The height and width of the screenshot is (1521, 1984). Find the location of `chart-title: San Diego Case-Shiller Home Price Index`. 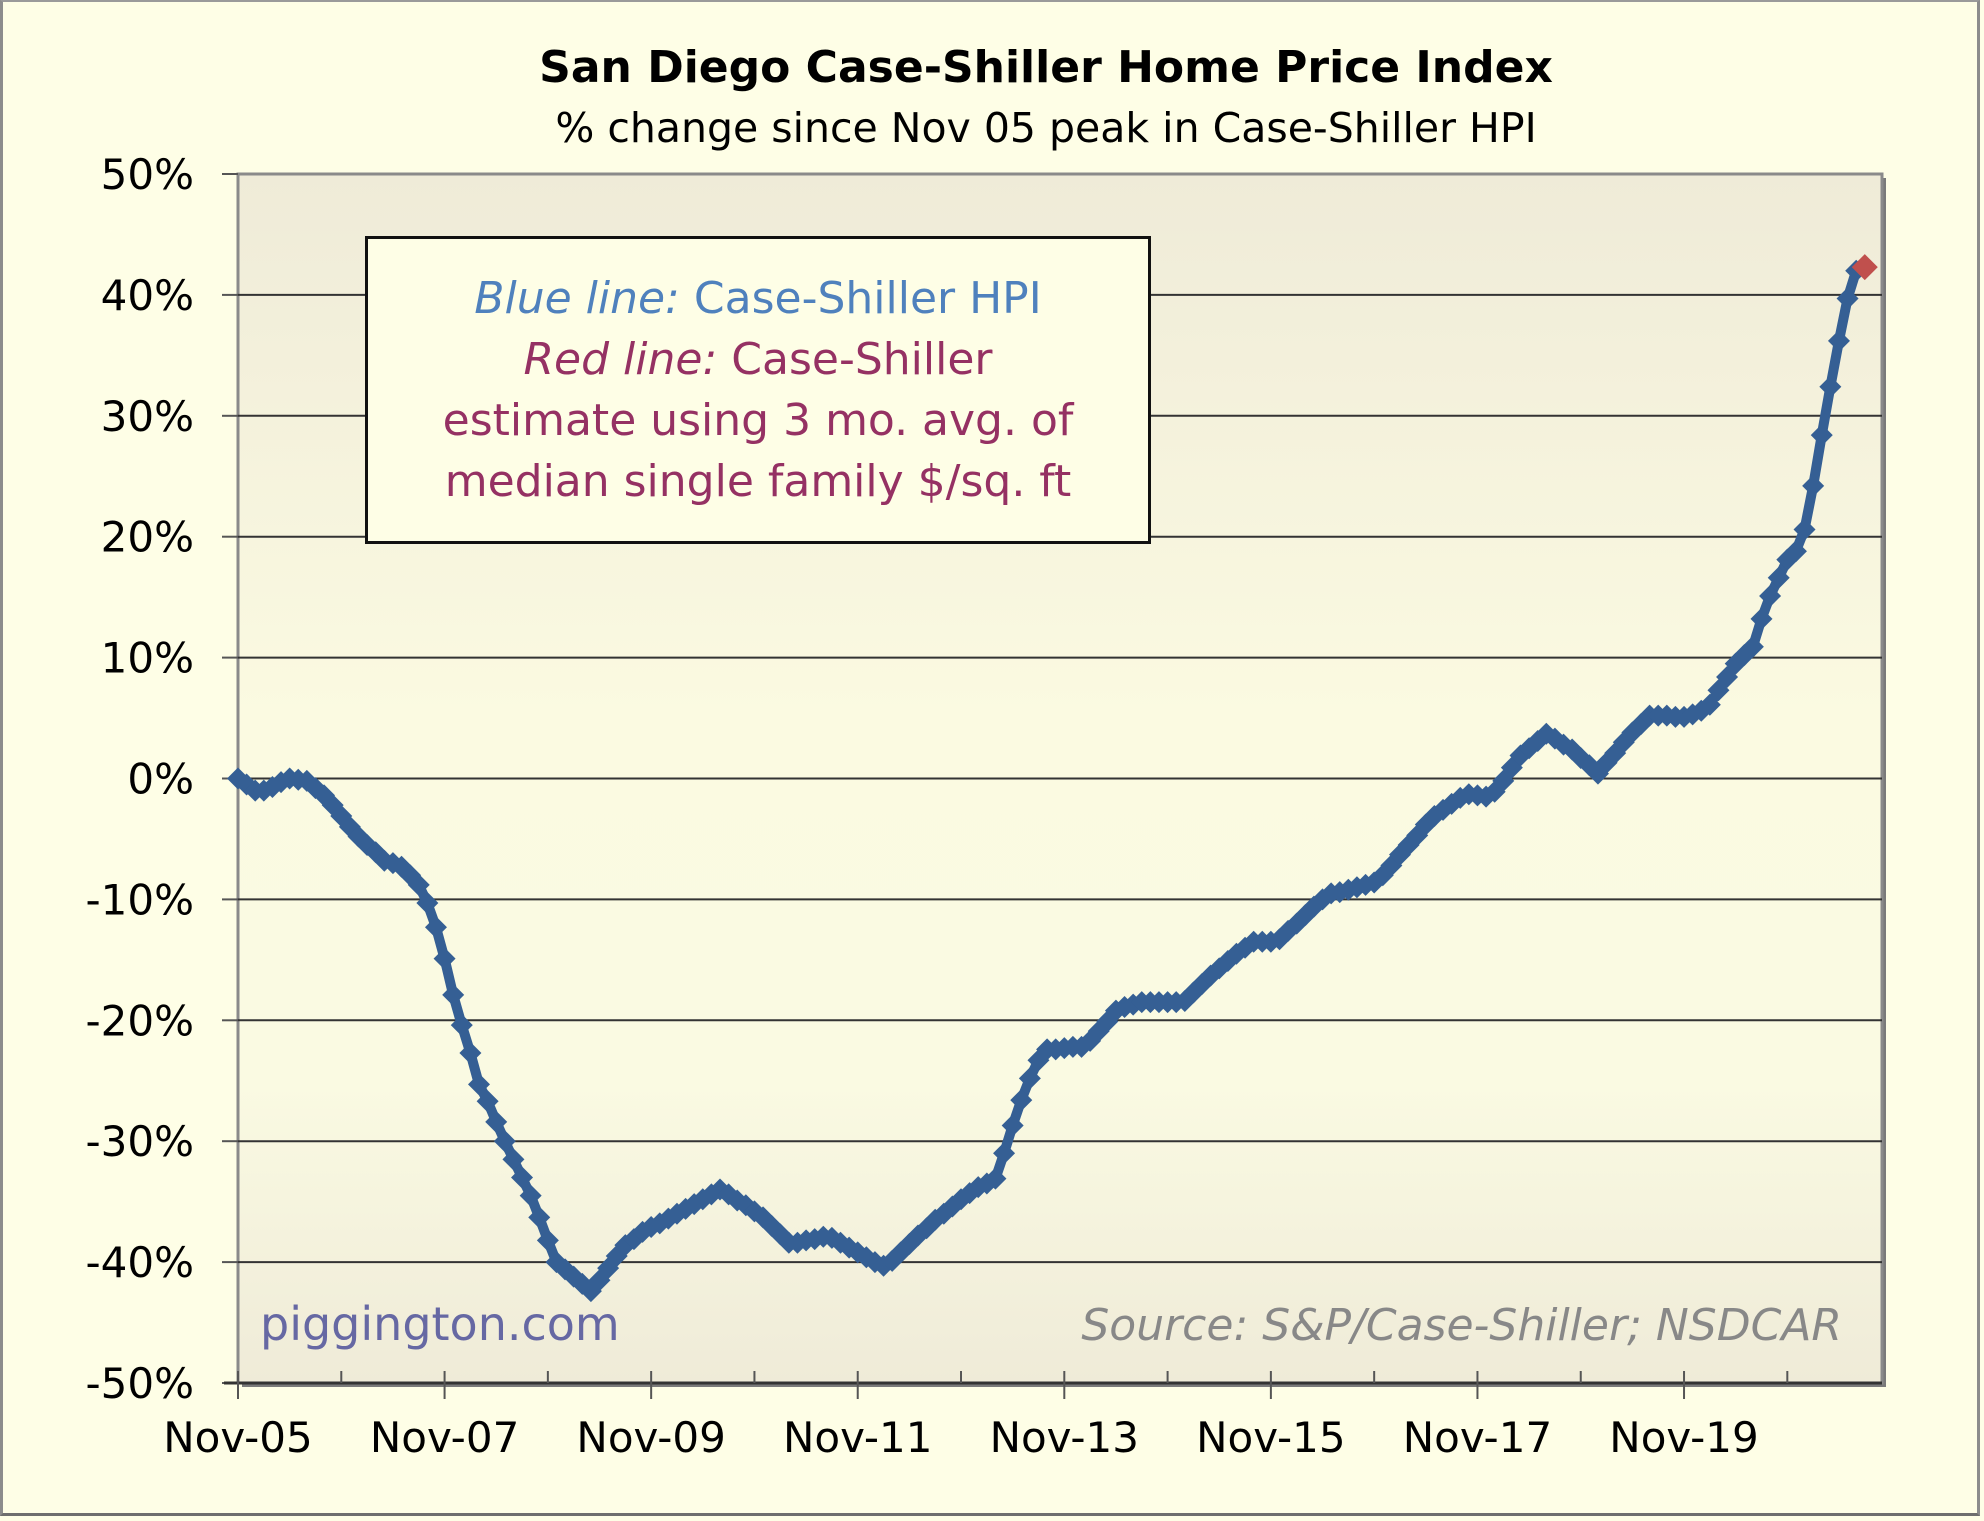

chart-title: San Diego Case-Shiller Home Price Index is located at coordinates (1046, 67).